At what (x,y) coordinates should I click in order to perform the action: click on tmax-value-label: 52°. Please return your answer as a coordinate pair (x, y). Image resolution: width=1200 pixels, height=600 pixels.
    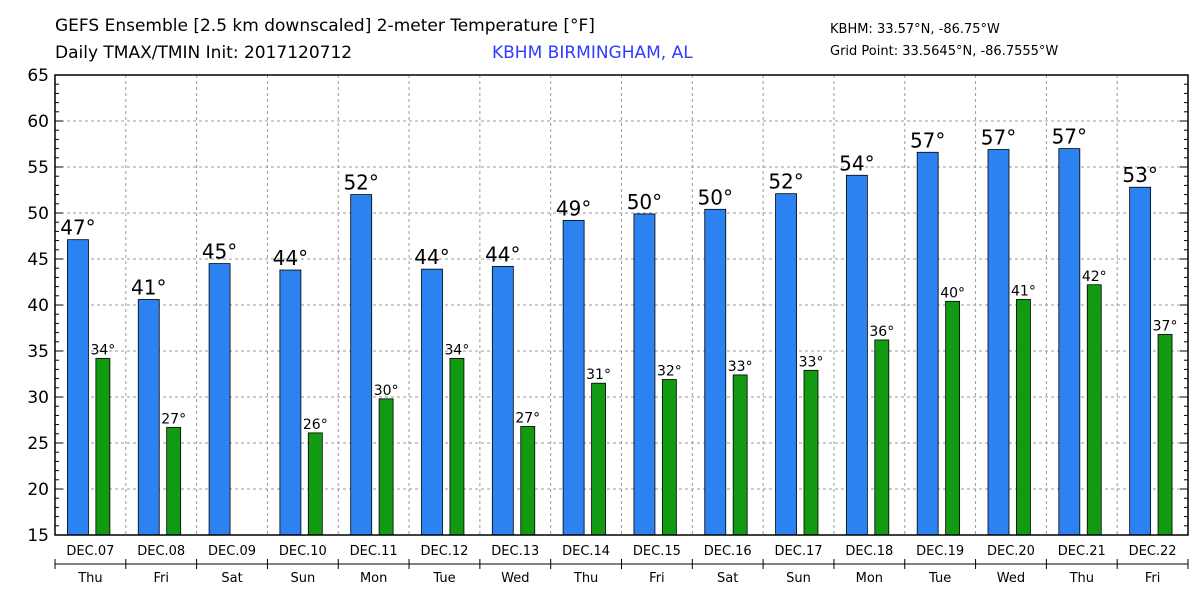
    Looking at the image, I should click on (785, 182).